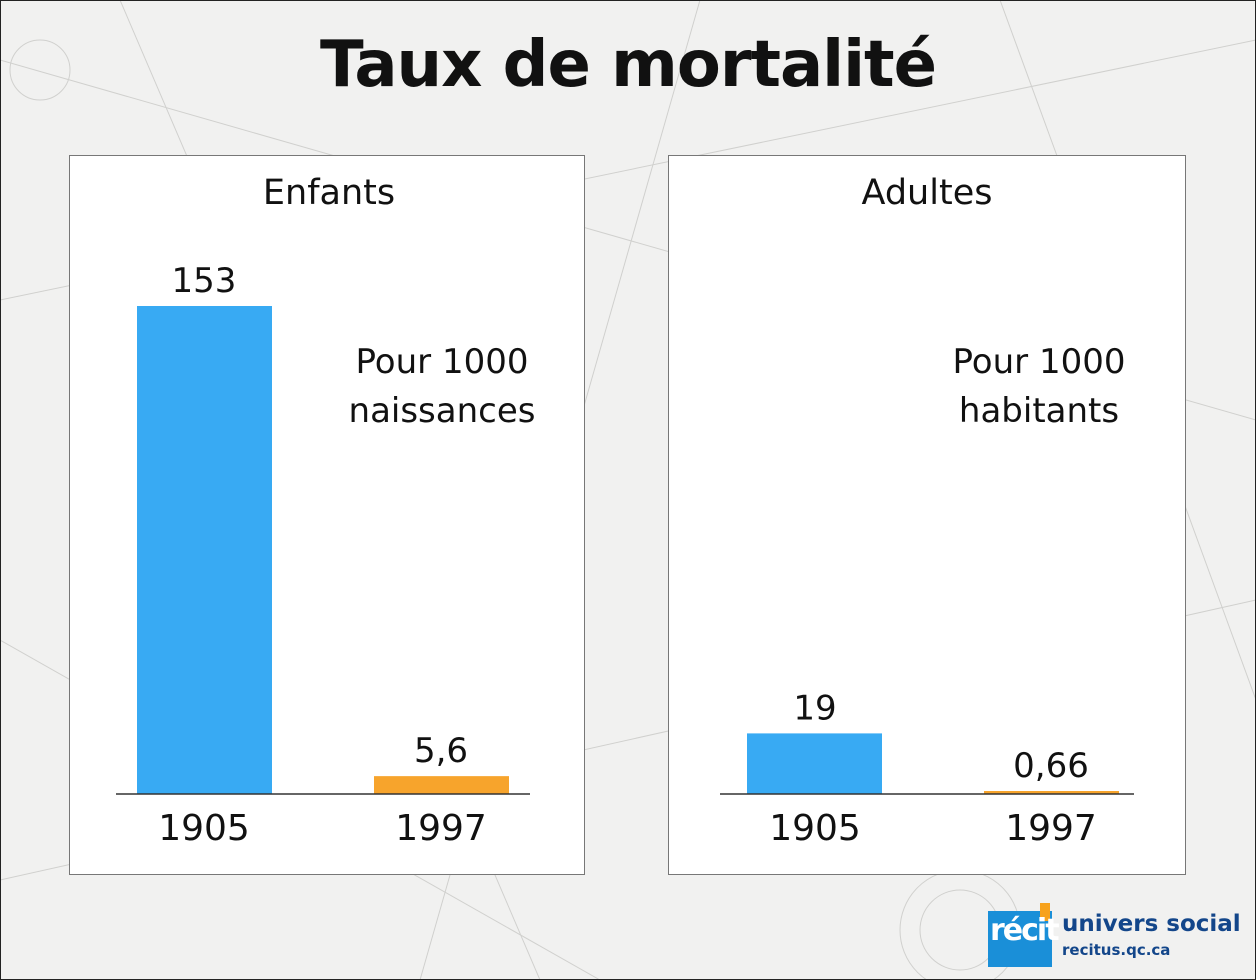  Describe the element at coordinates (1045, 912) in the screenshot. I see `logo-accent` at that location.